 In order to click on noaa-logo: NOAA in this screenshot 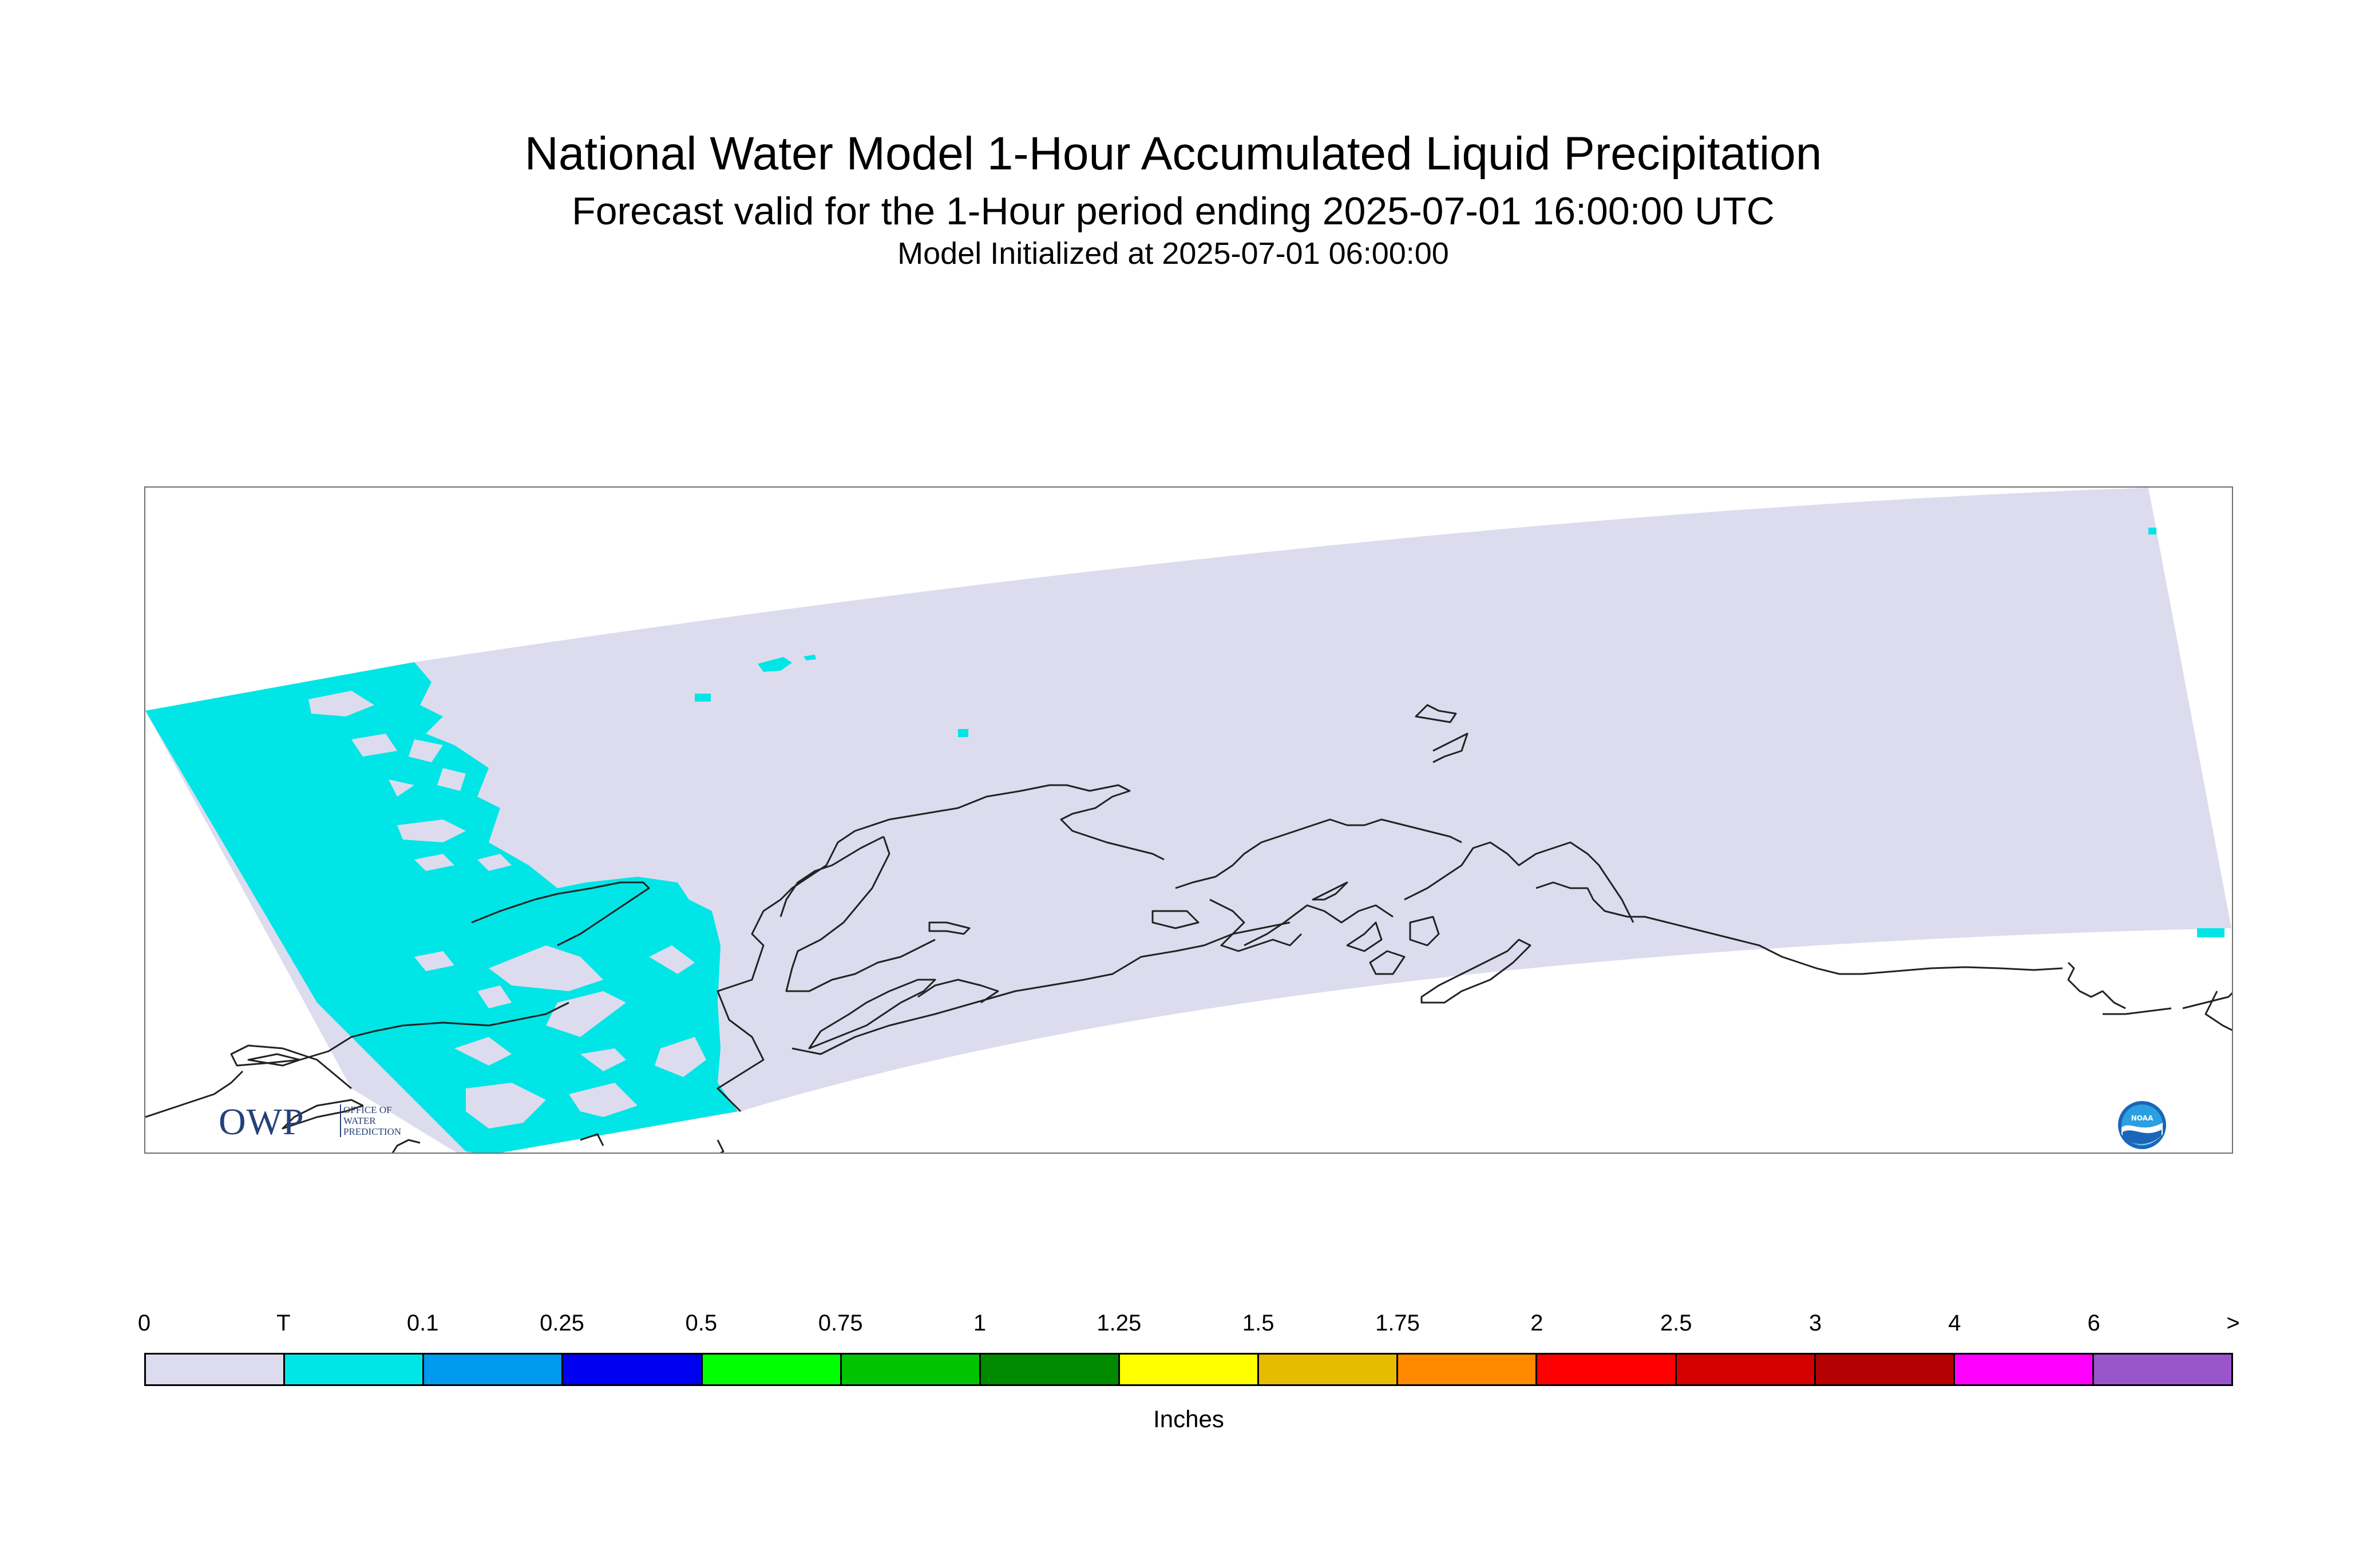, I will do `click(2142, 1125)`.